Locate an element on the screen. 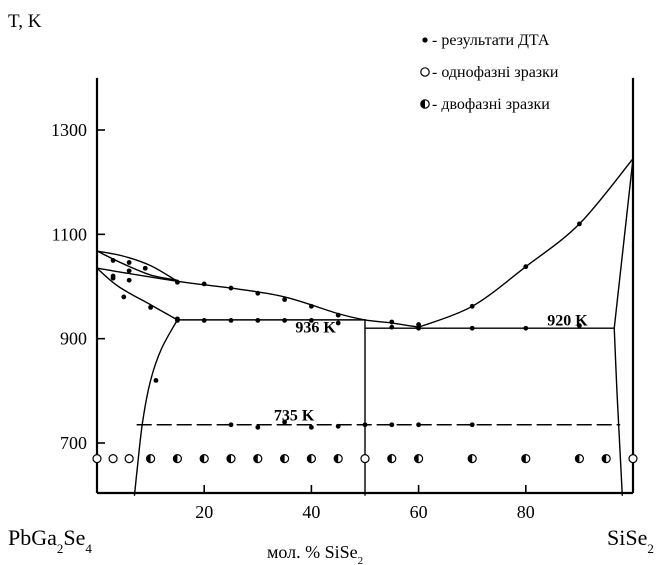 The width and height of the screenshot is (666, 565). y-tick-label: 1100 is located at coordinates (69, 234).